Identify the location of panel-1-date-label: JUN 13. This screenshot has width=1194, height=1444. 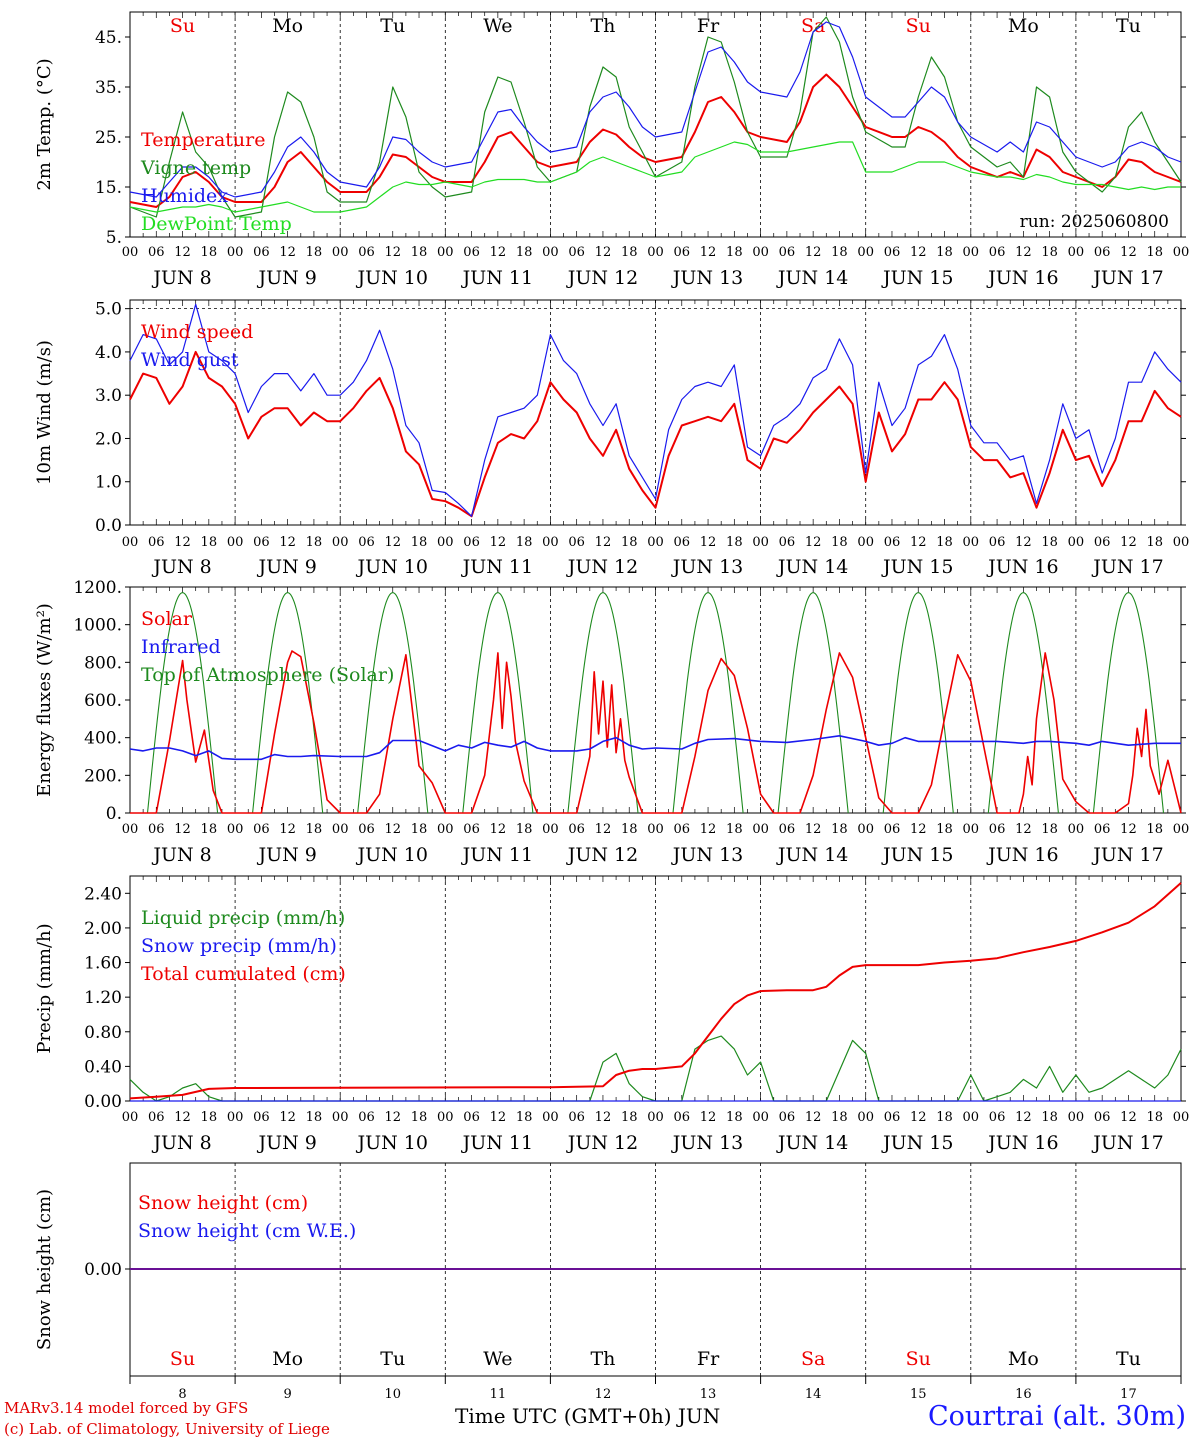
(707, 278).